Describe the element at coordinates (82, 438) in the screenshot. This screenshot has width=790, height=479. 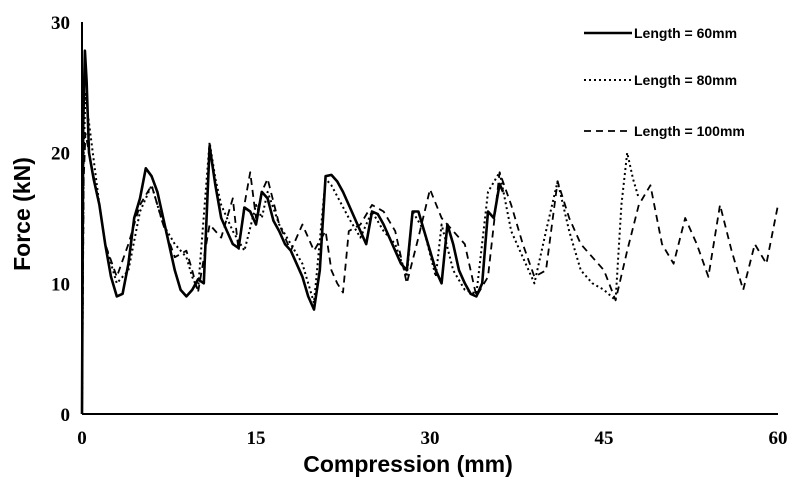
I see `x-tick-label: 0` at that location.